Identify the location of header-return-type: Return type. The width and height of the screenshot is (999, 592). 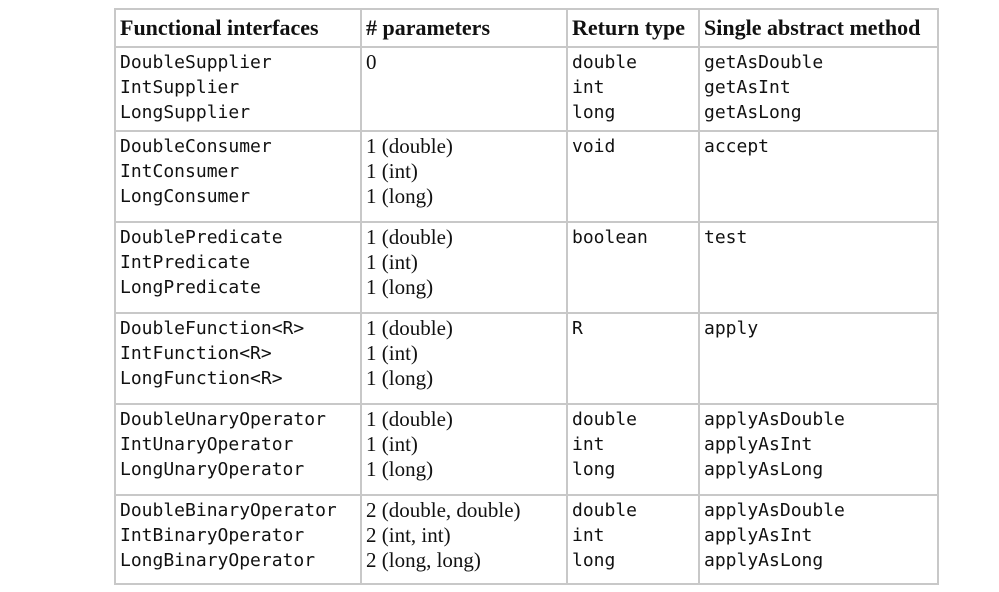
(633, 28).